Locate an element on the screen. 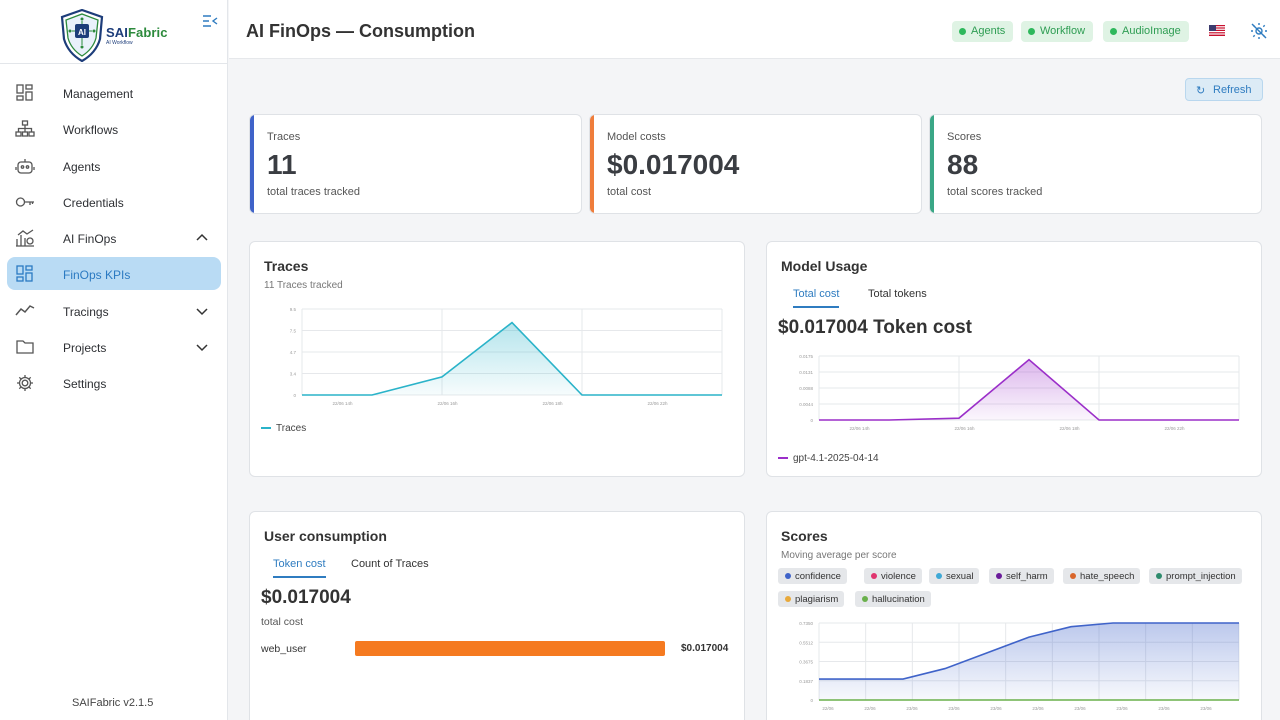 The image size is (1280, 720). chip-workflow: Workflow is located at coordinates (1057, 31).